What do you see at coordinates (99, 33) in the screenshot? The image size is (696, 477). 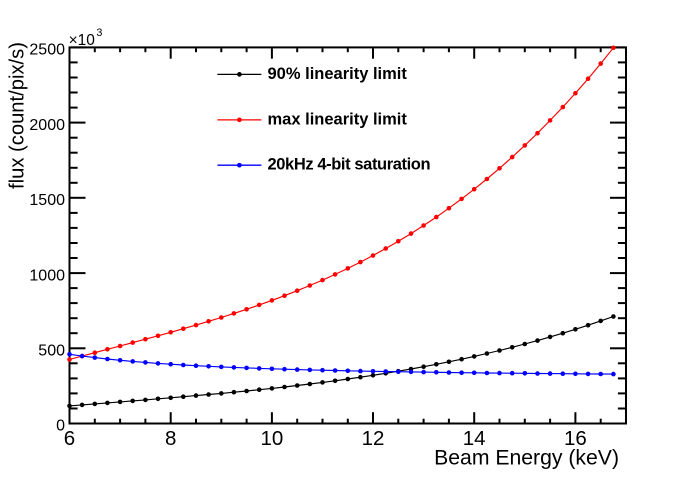 I see `svg-text: 3` at bounding box center [99, 33].